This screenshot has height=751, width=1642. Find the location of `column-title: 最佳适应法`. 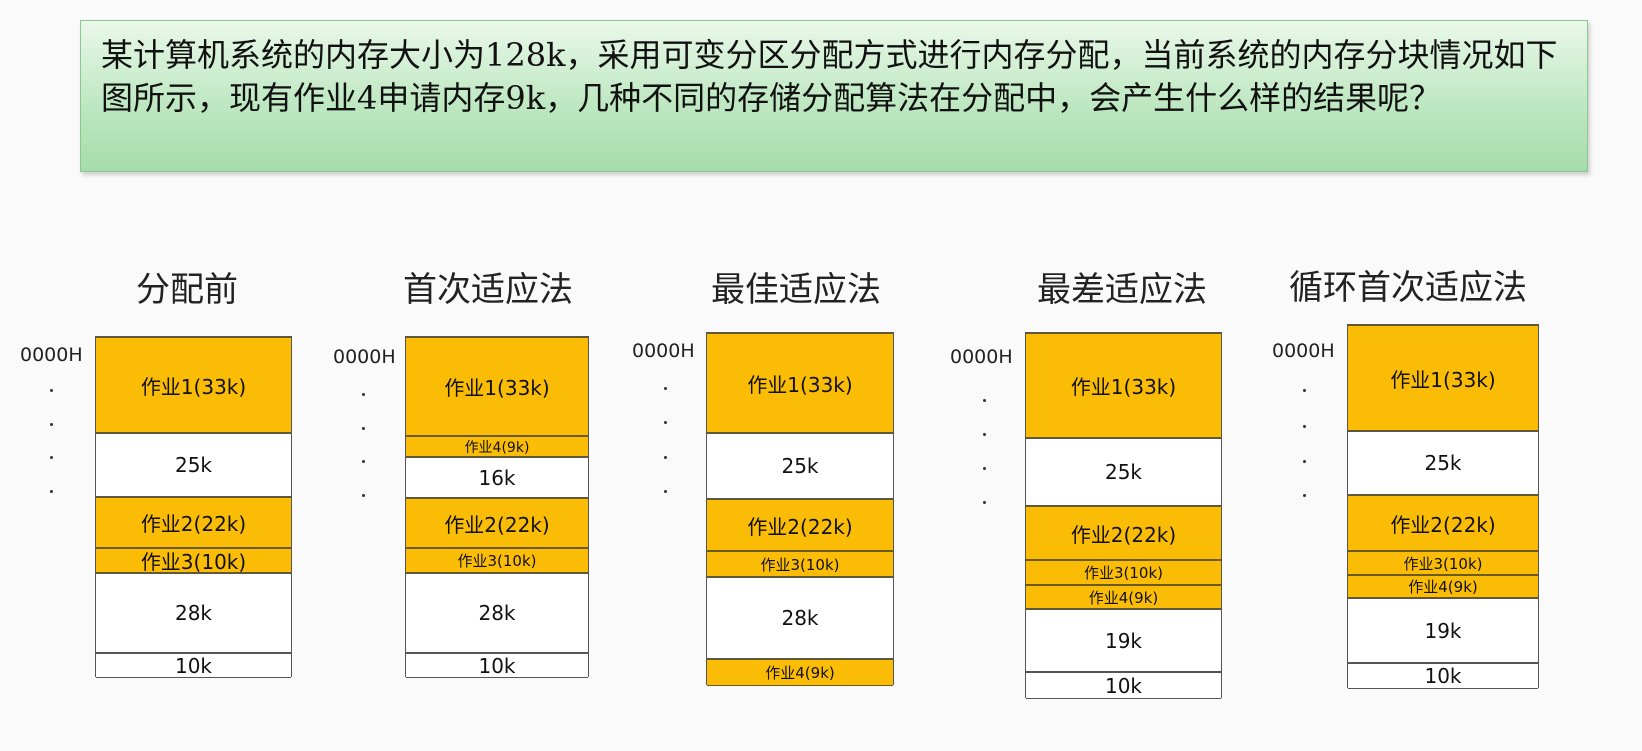

column-title: 最佳适应法 is located at coordinates (796, 290).